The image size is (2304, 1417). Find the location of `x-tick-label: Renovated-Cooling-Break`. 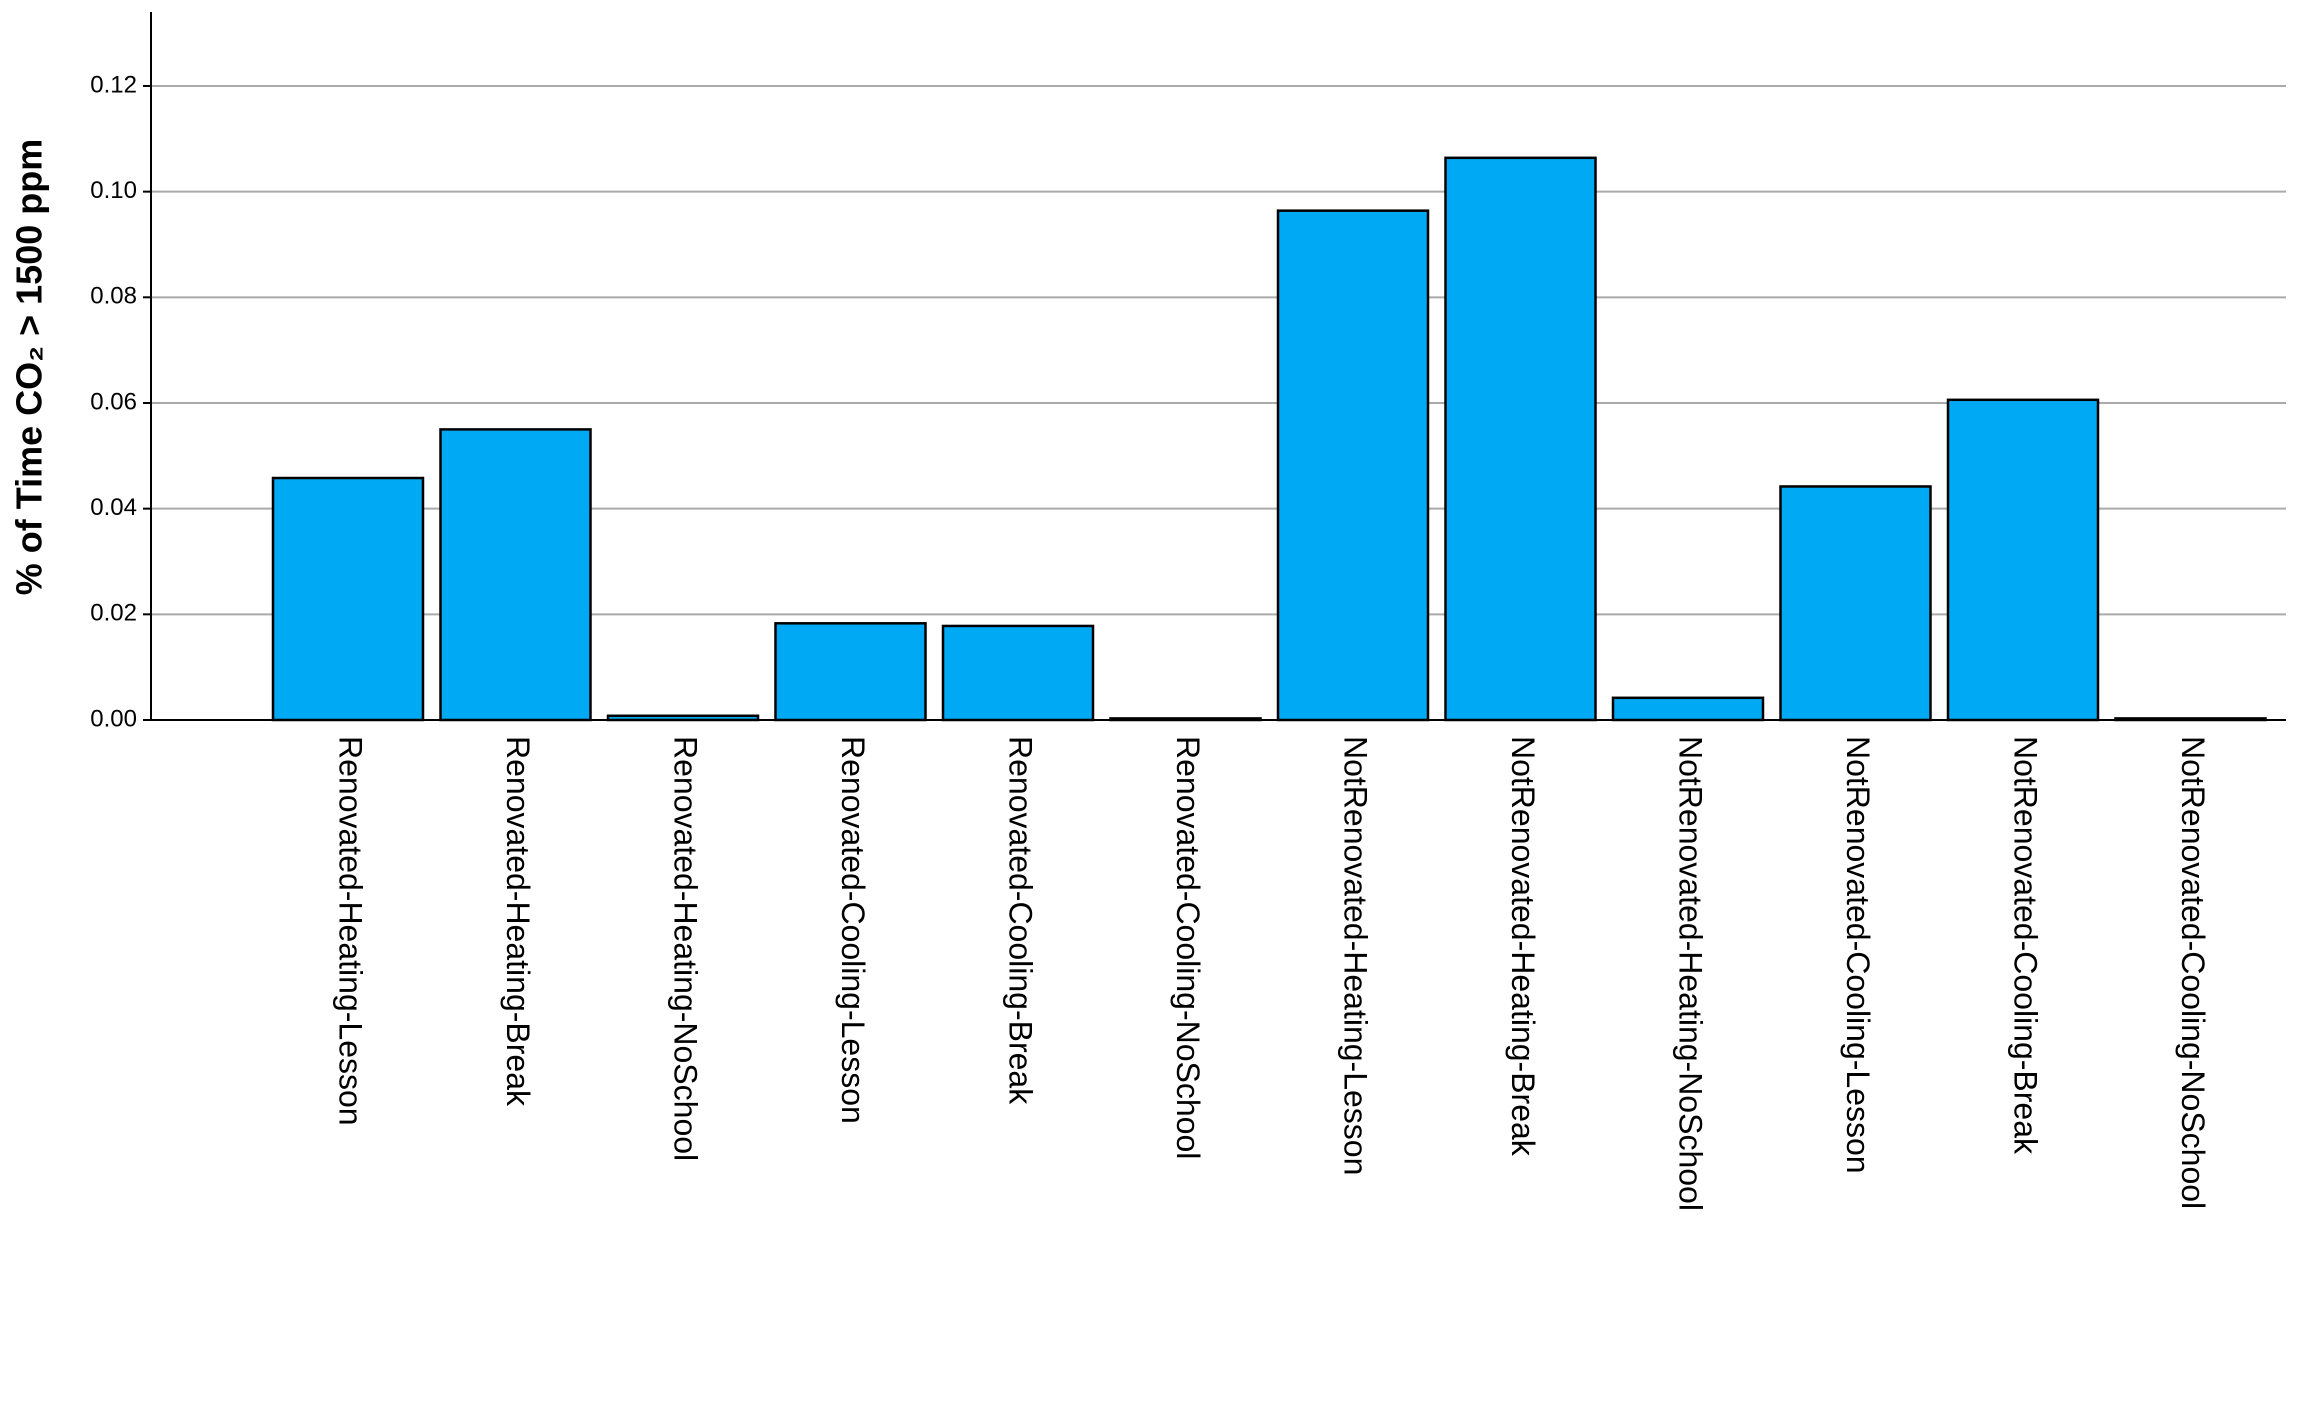

x-tick-label: Renovated-Cooling-Break is located at coordinates (1021, 920).